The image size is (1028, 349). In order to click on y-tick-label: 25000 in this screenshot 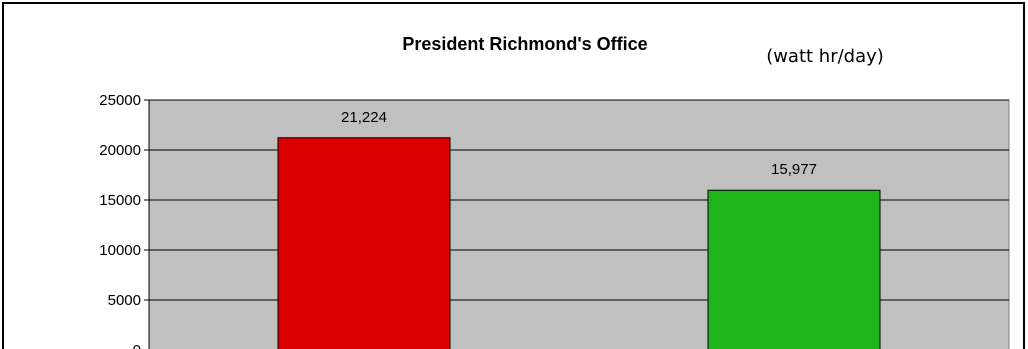, I will do `click(120, 100)`.